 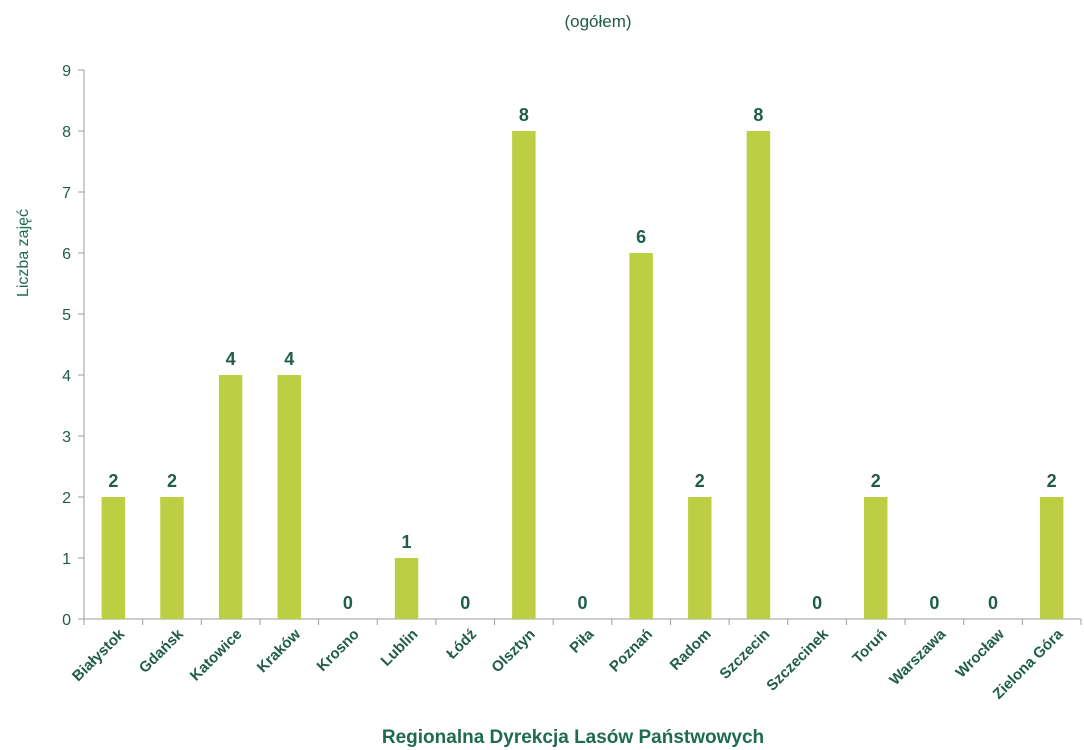 I want to click on y-tick-label: 9, so click(x=66, y=71).